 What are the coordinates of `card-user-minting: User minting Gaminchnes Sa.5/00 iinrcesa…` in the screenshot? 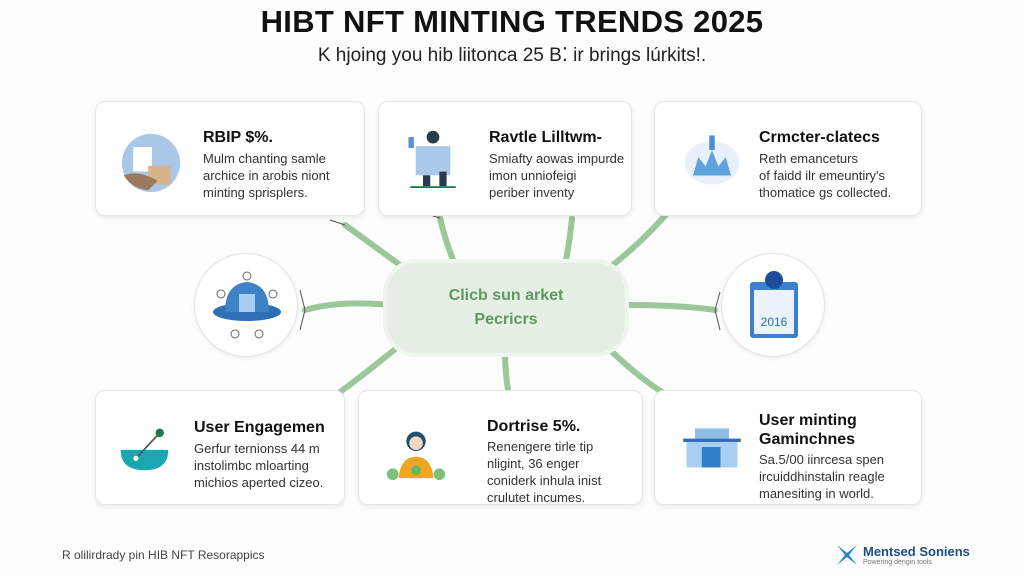 It's located at (788, 447).